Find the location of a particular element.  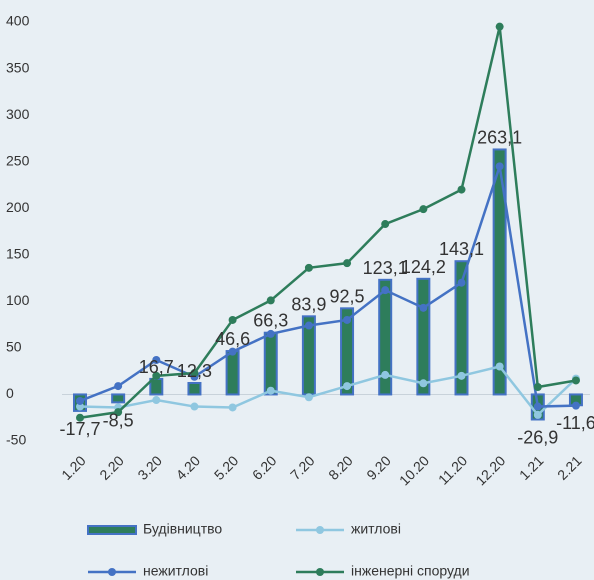

y-tick-label: 250 is located at coordinates (18, 160).